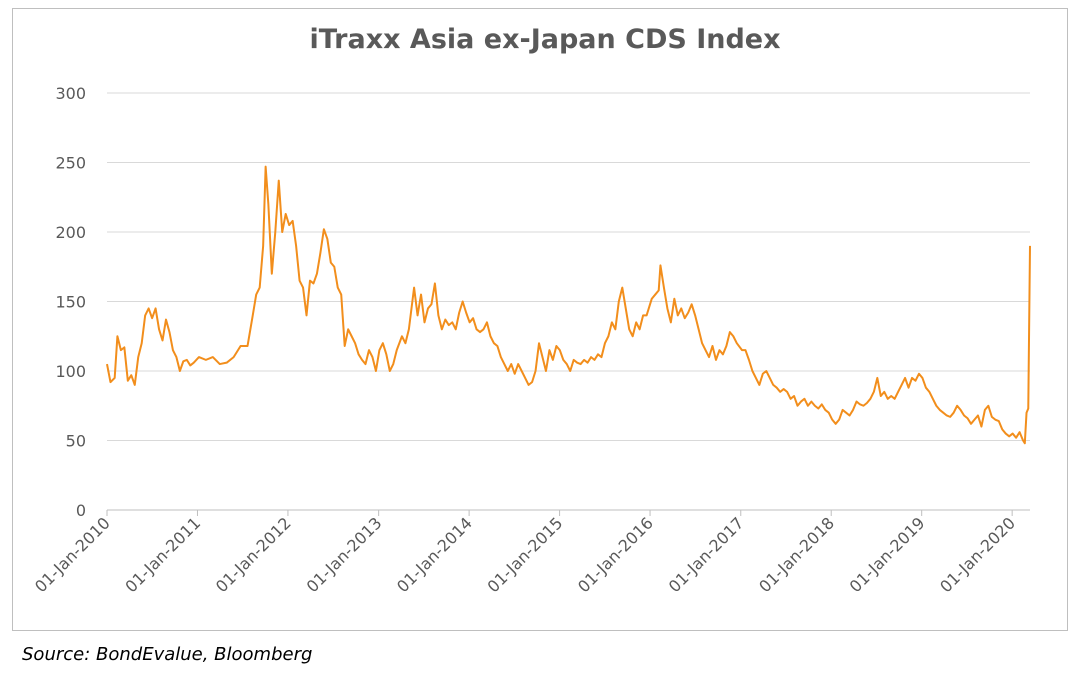  Describe the element at coordinates (544, 39) in the screenshot. I see `chart-title: iTraxx Asia ex-Japan CDS Index` at that location.